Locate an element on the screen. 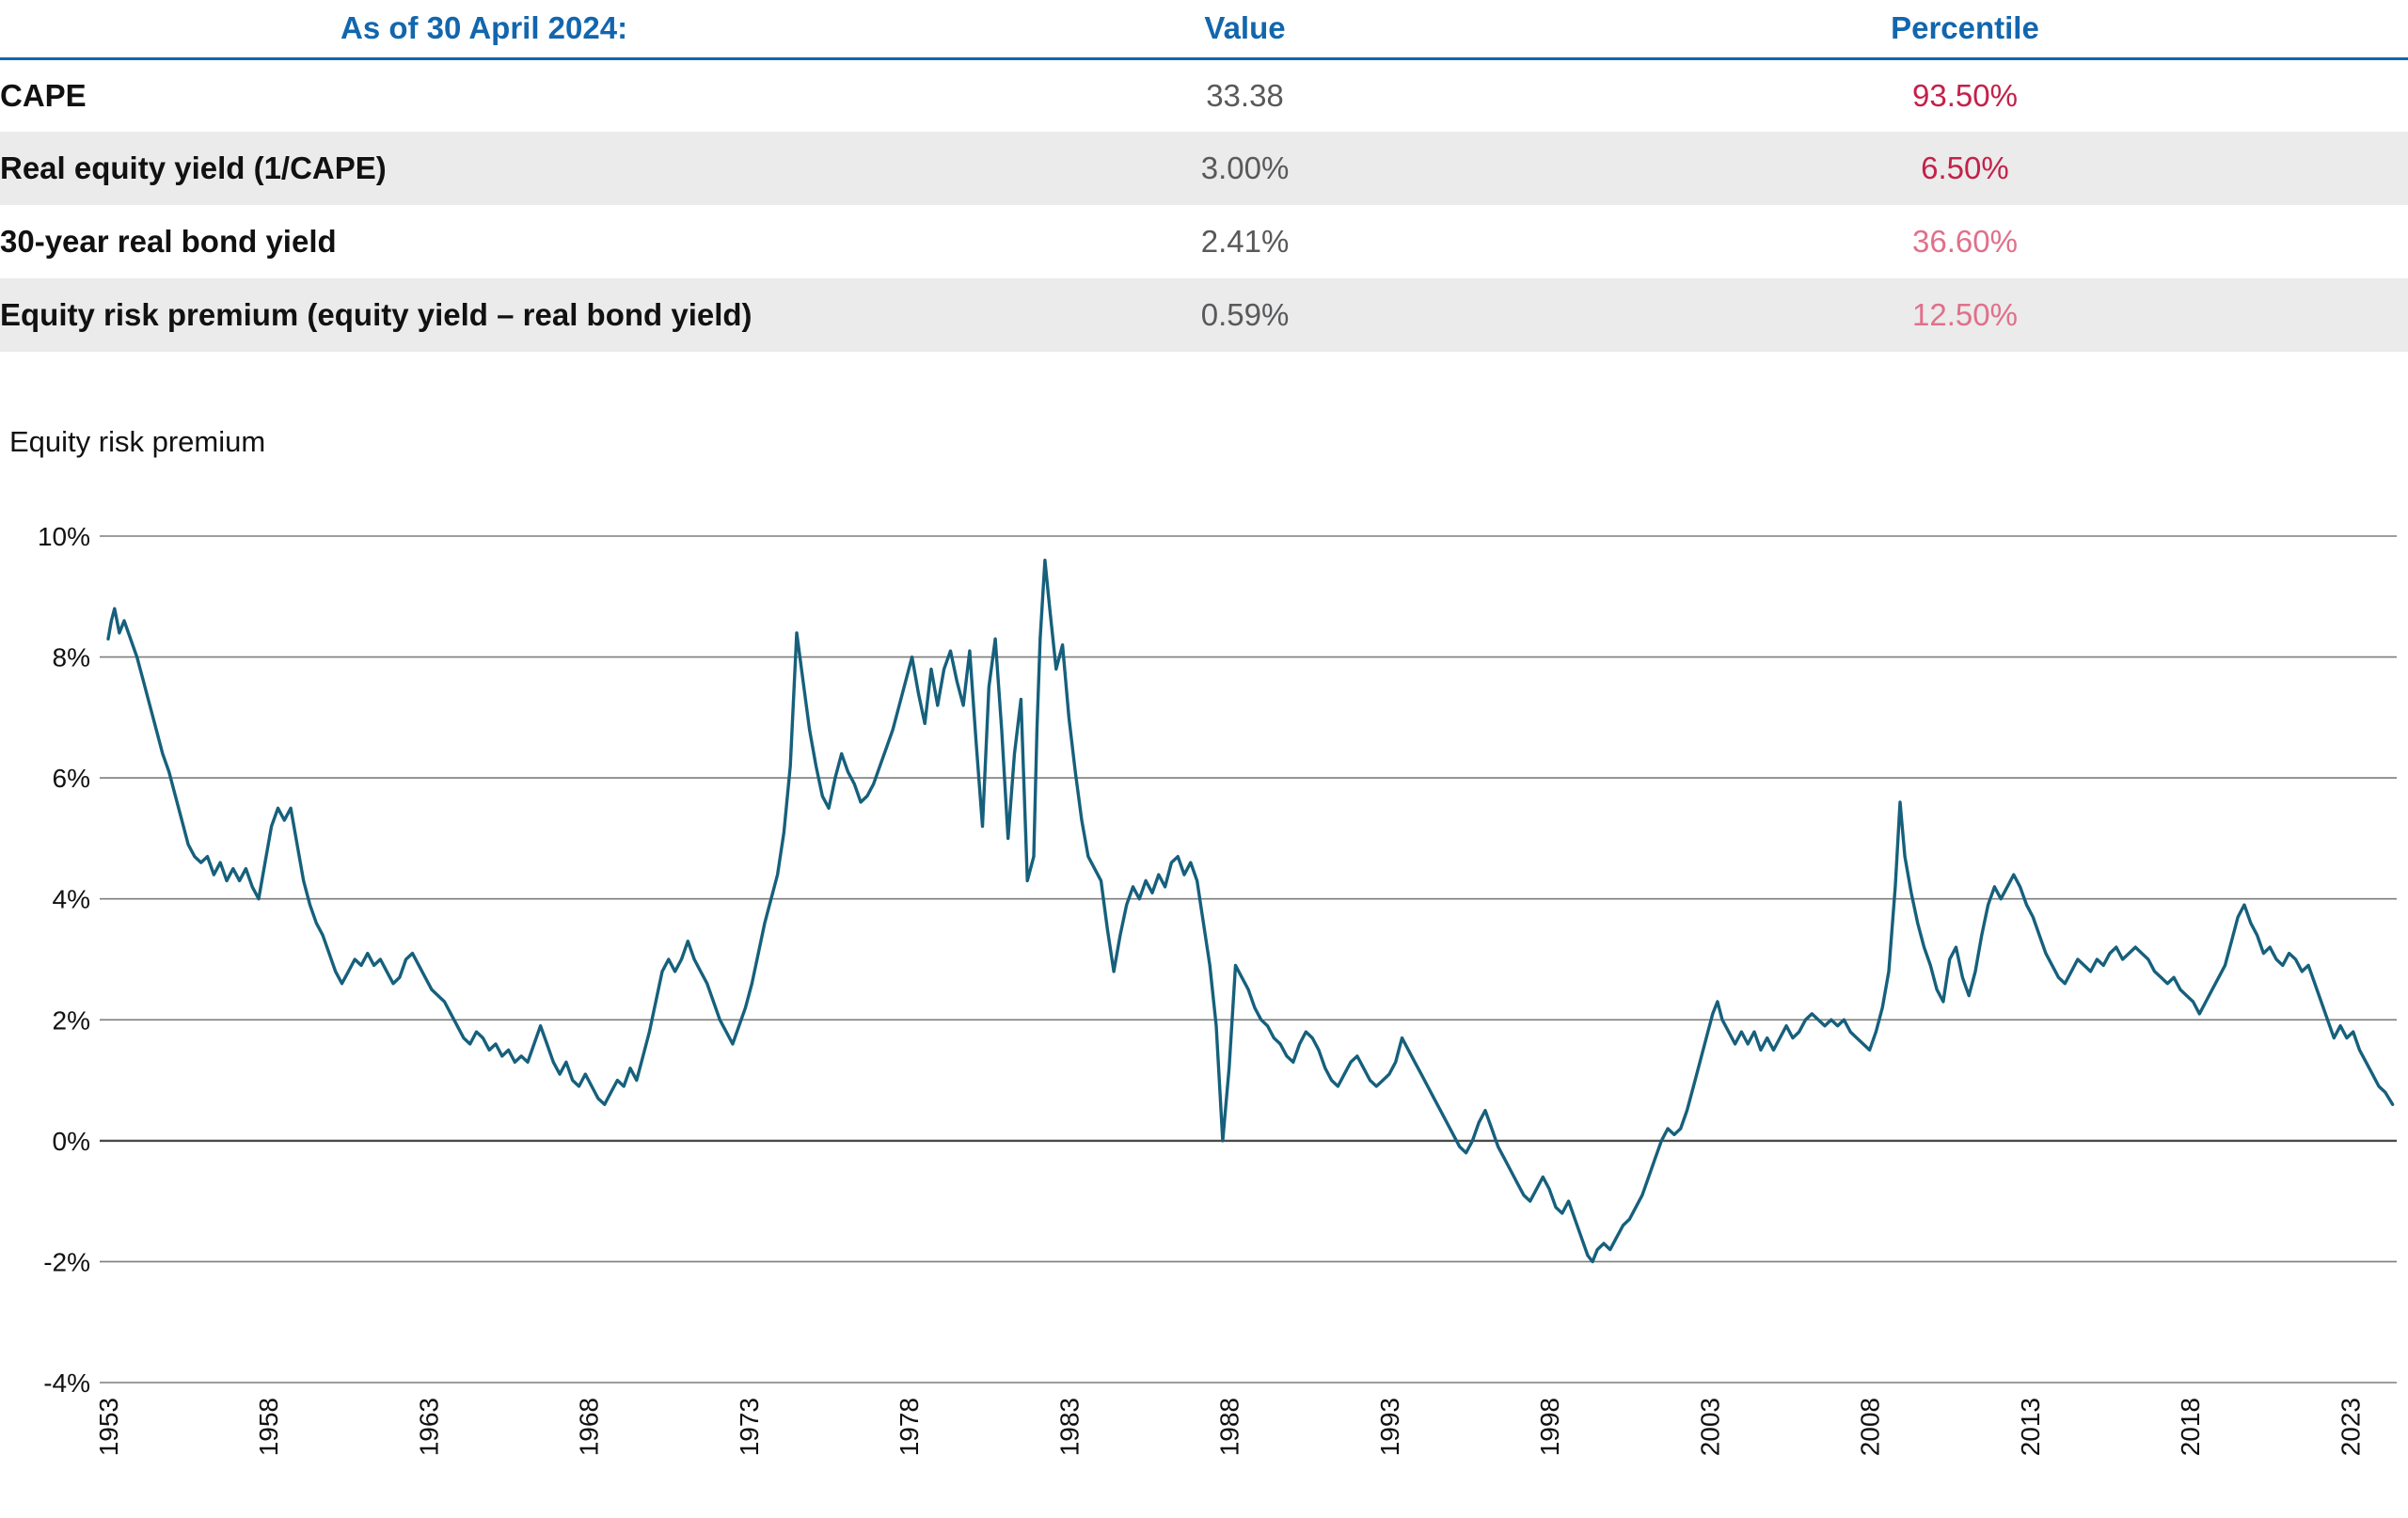  col-header-asof: As of 30 April 2024: is located at coordinates (485, 30).